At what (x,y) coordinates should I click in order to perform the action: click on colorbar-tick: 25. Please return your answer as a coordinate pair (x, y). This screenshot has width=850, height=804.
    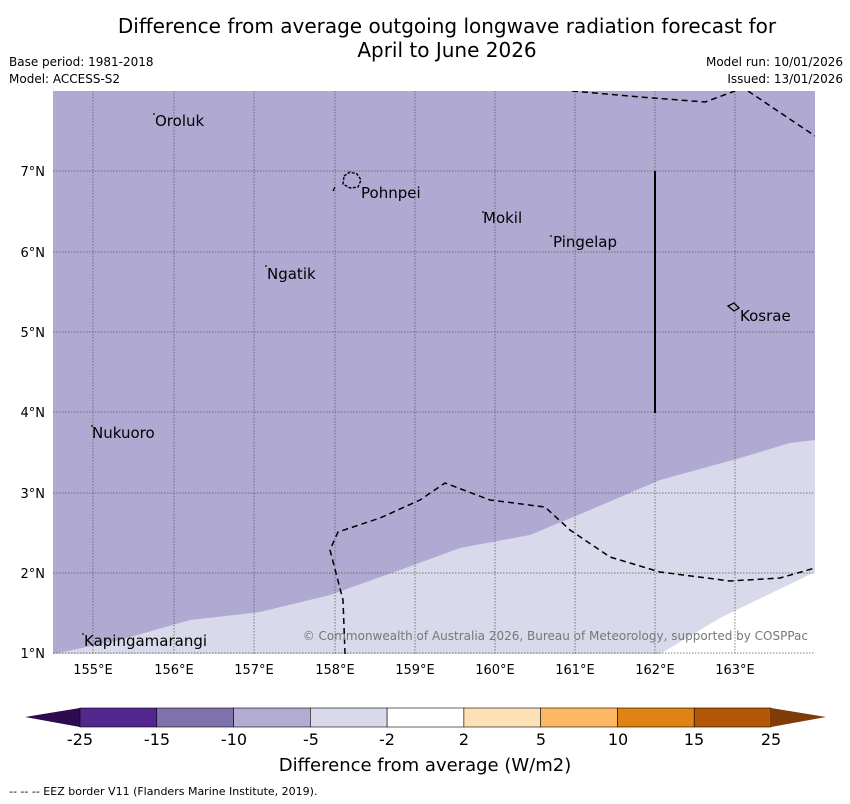
    Looking at the image, I should click on (771, 739).